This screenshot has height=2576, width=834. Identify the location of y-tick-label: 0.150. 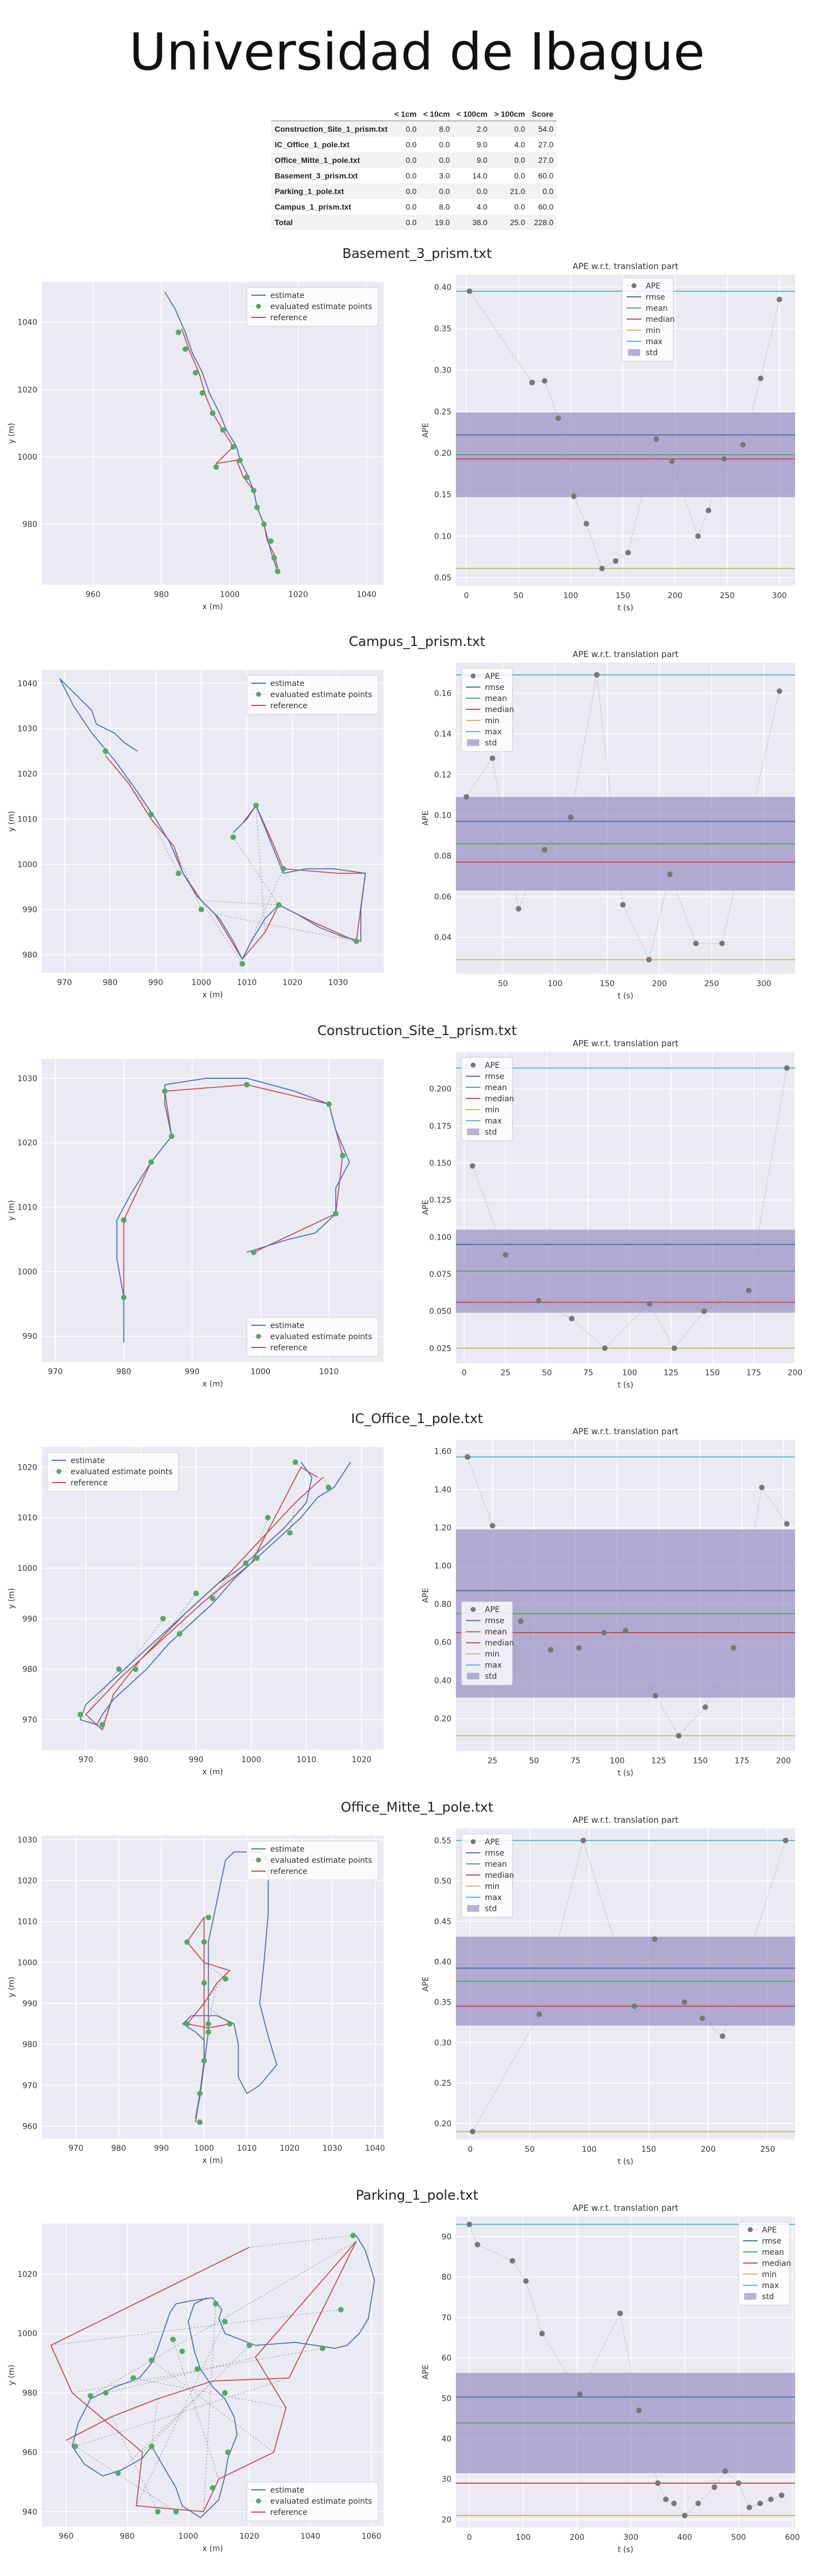
(440, 1163).